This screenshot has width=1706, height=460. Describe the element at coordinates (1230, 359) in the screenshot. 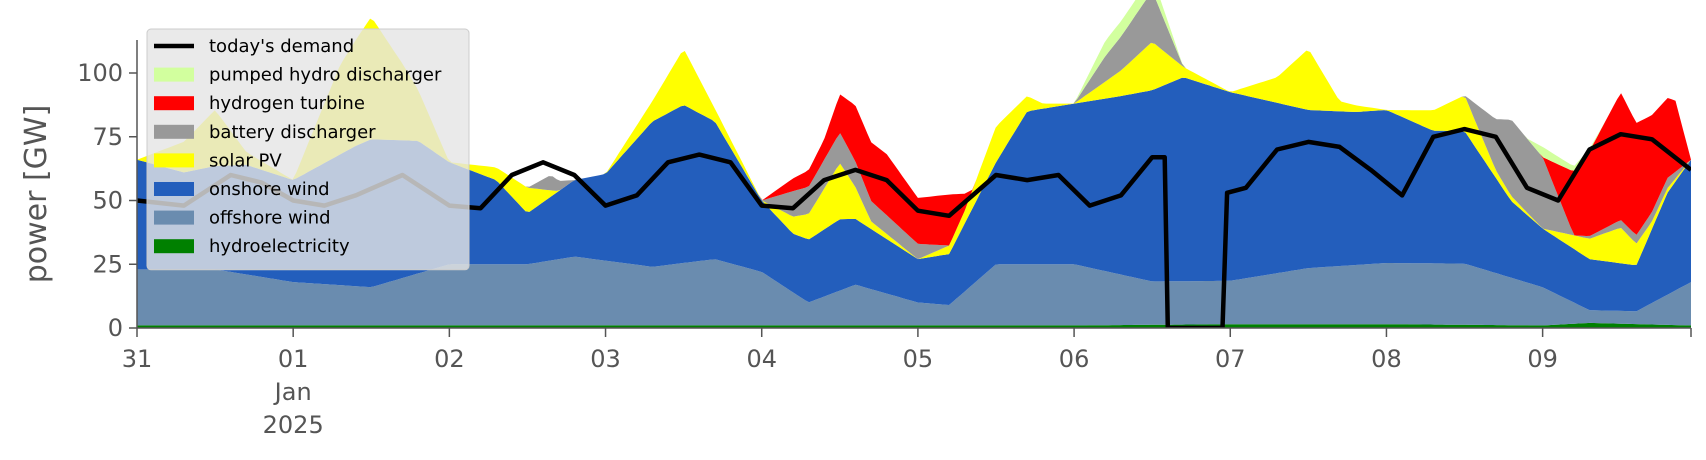

I see `x-tick-label: 07` at that location.